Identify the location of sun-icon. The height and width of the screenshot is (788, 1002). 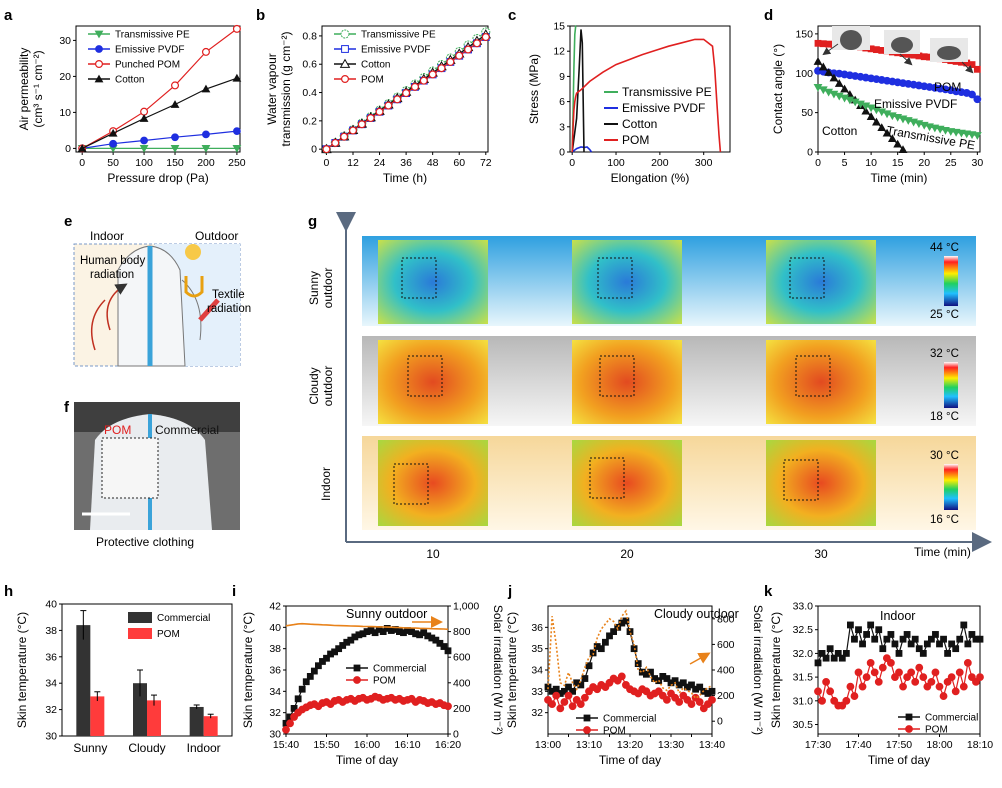
(193, 252).